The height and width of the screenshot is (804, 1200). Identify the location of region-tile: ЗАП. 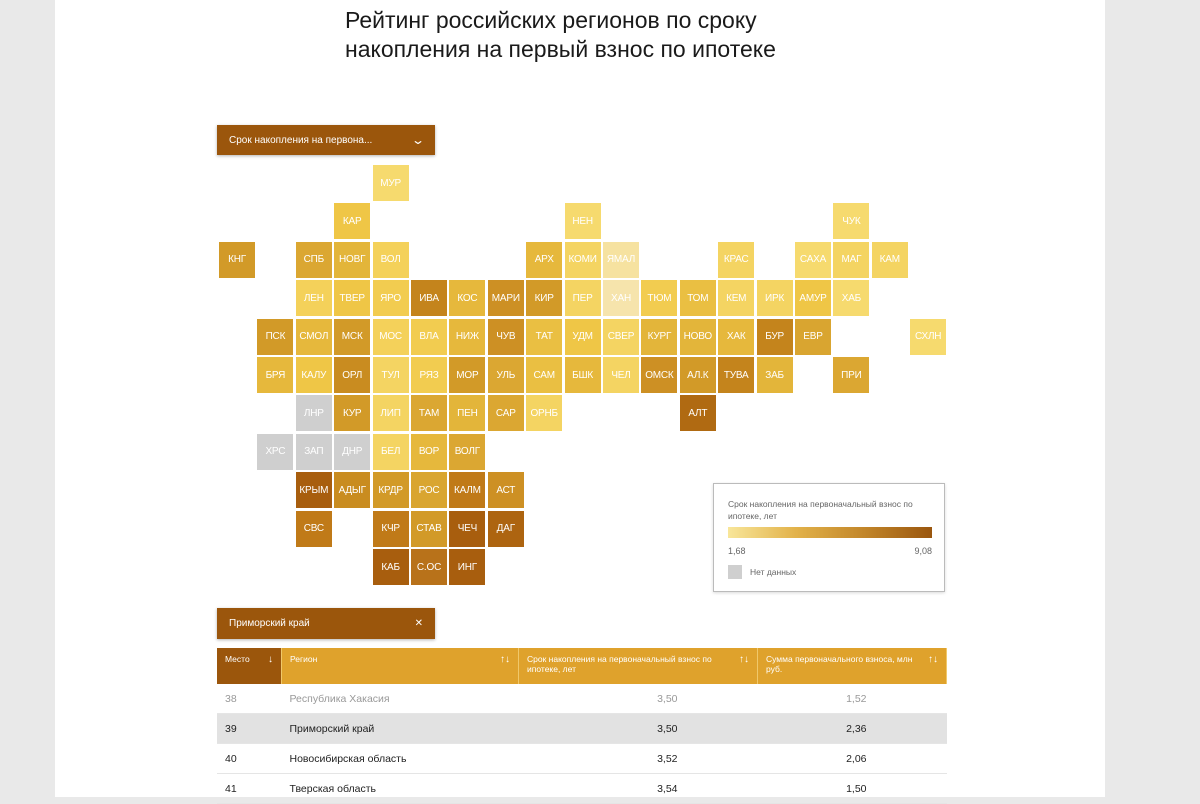
(313, 451).